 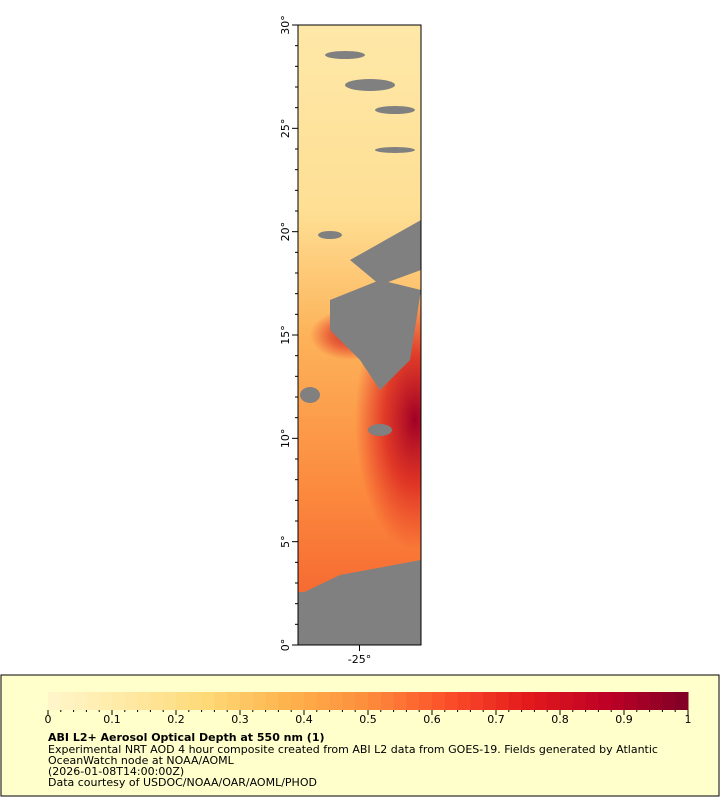 I want to click on colorbar-tick-label: 0.1, so click(x=112, y=719).